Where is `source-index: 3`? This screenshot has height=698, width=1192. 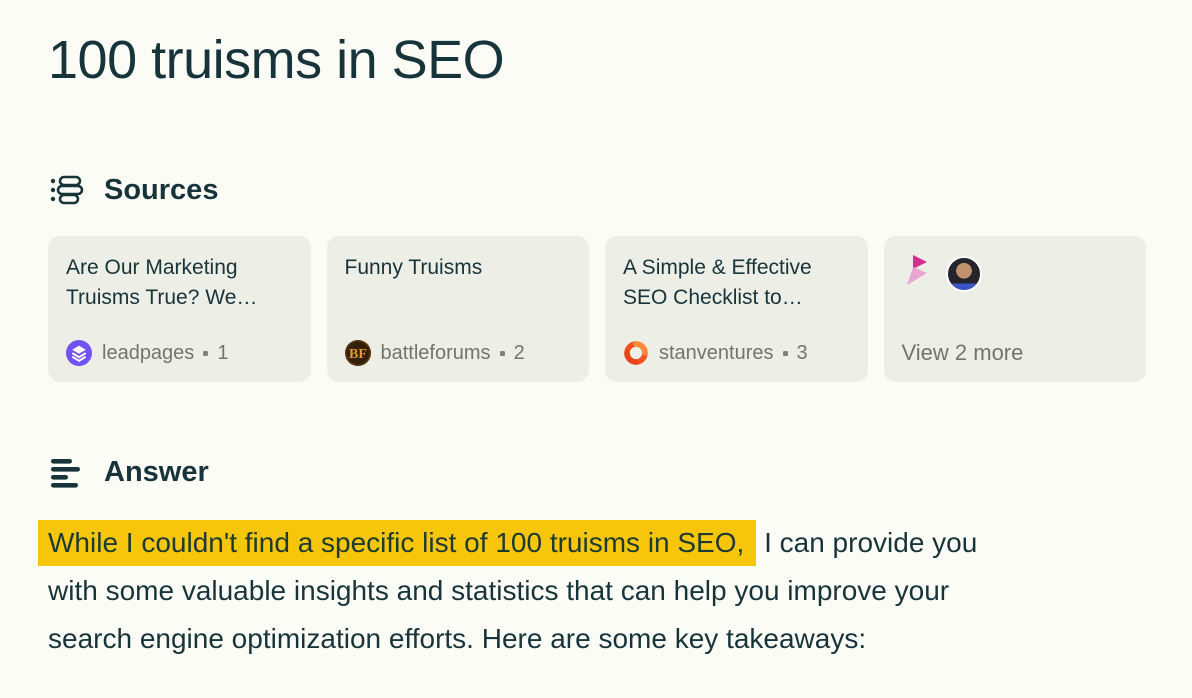
source-index: 3 is located at coordinates (802, 352).